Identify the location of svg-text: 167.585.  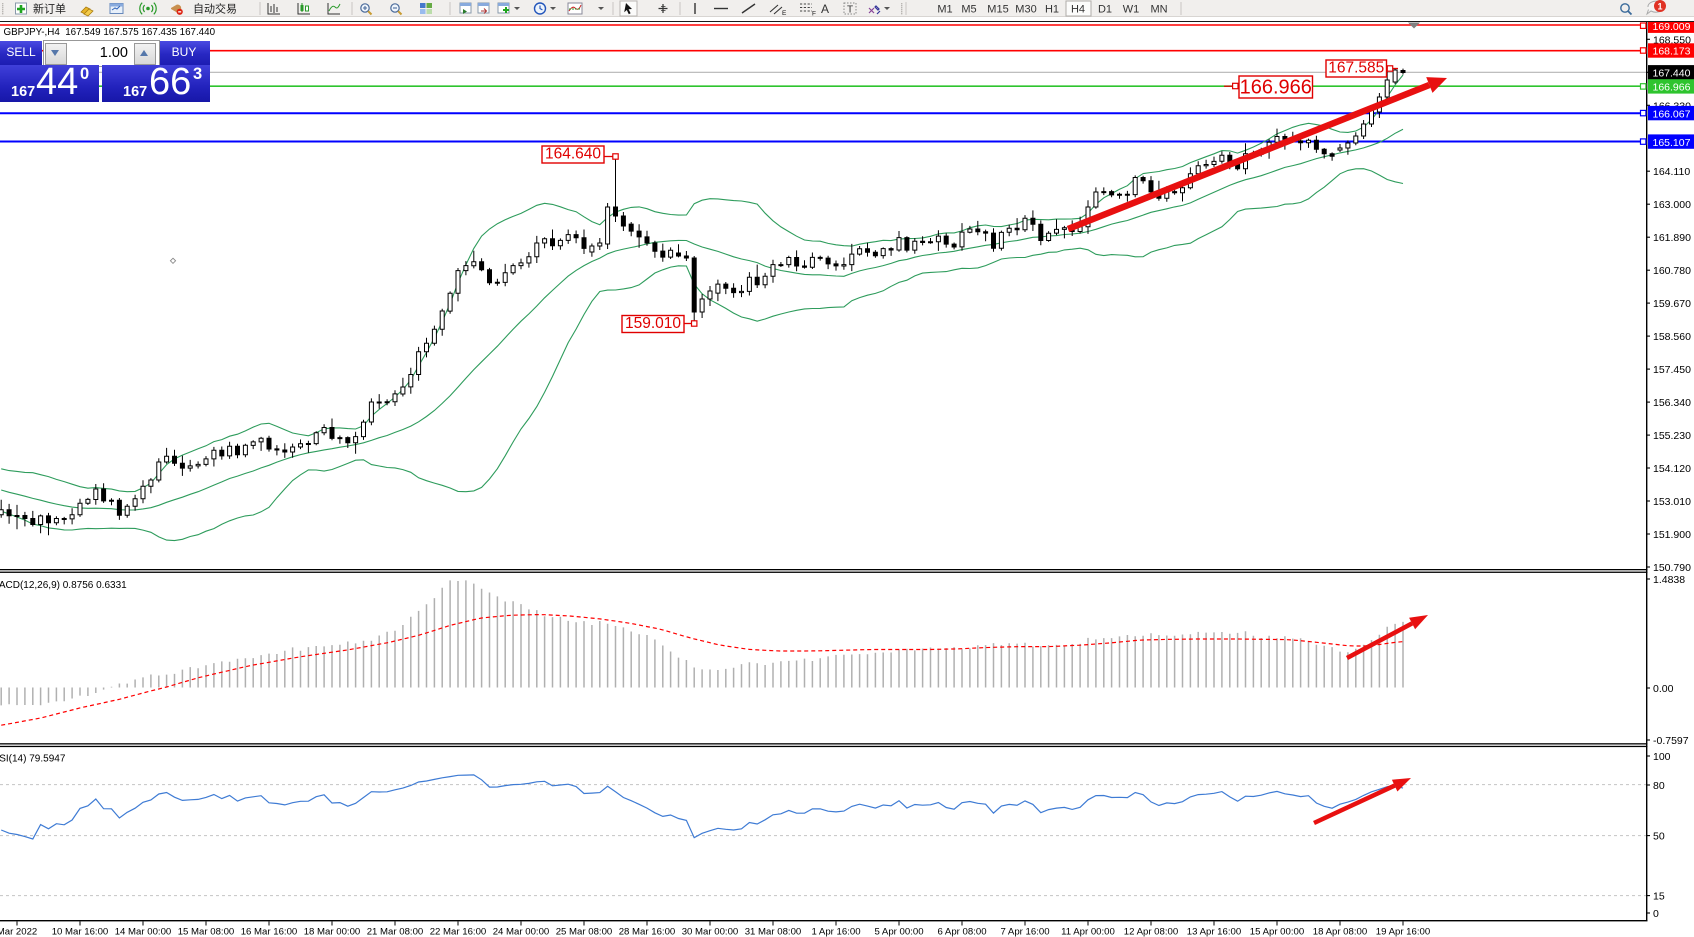
(1356, 68).